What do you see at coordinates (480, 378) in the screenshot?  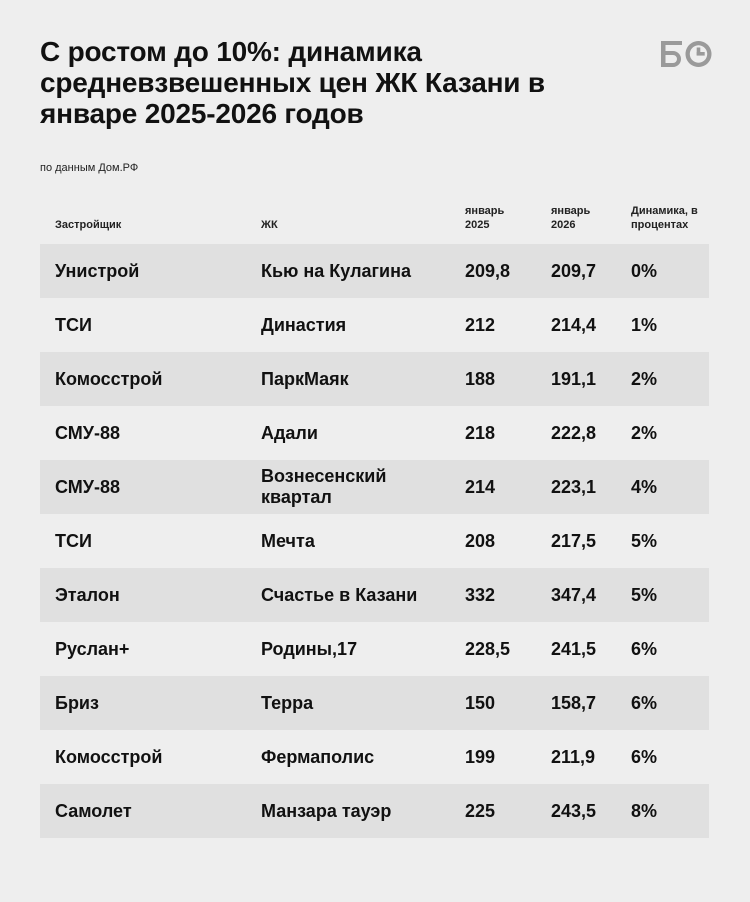 I see `price-2025-cell: 188` at bounding box center [480, 378].